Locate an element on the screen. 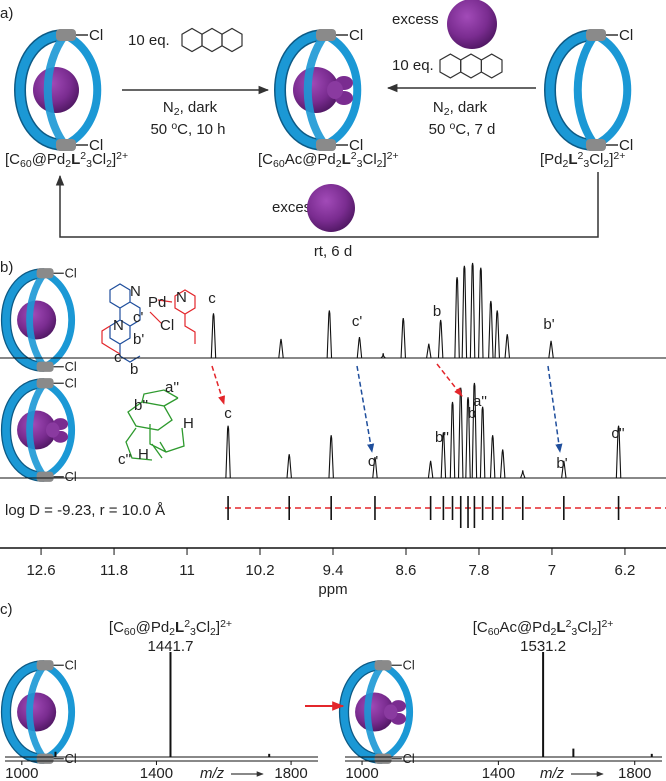 The width and height of the screenshot is (666, 781). fullerene is located at coordinates (331, 208).